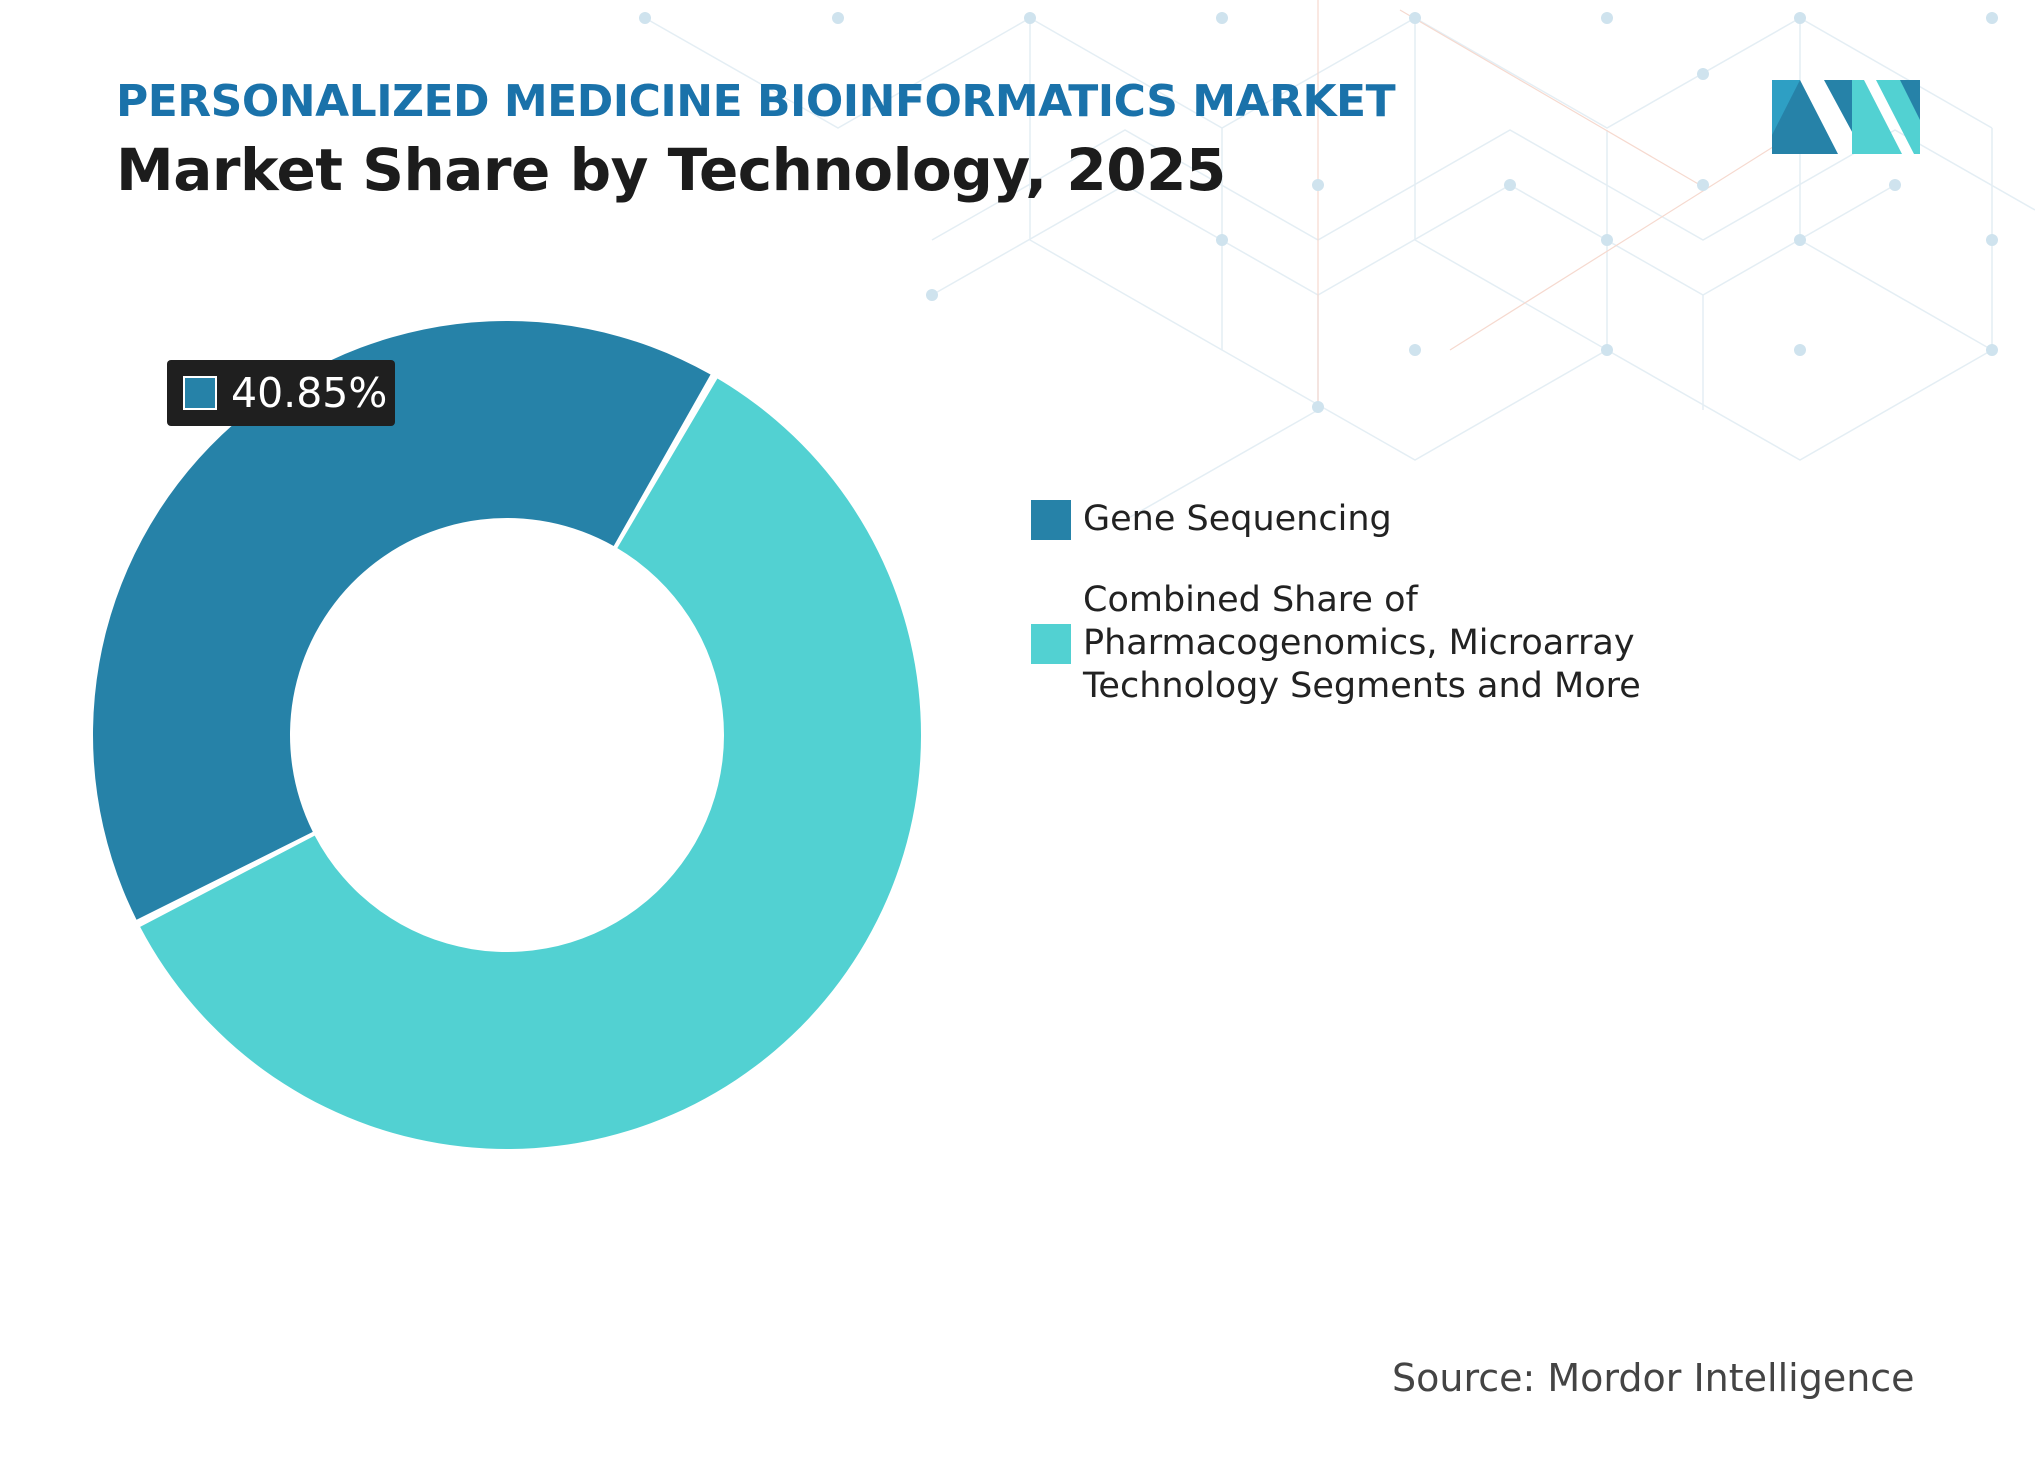 The image size is (2035, 1480). I want to click on legend-swatch-gene-sequencing, so click(1051, 519).